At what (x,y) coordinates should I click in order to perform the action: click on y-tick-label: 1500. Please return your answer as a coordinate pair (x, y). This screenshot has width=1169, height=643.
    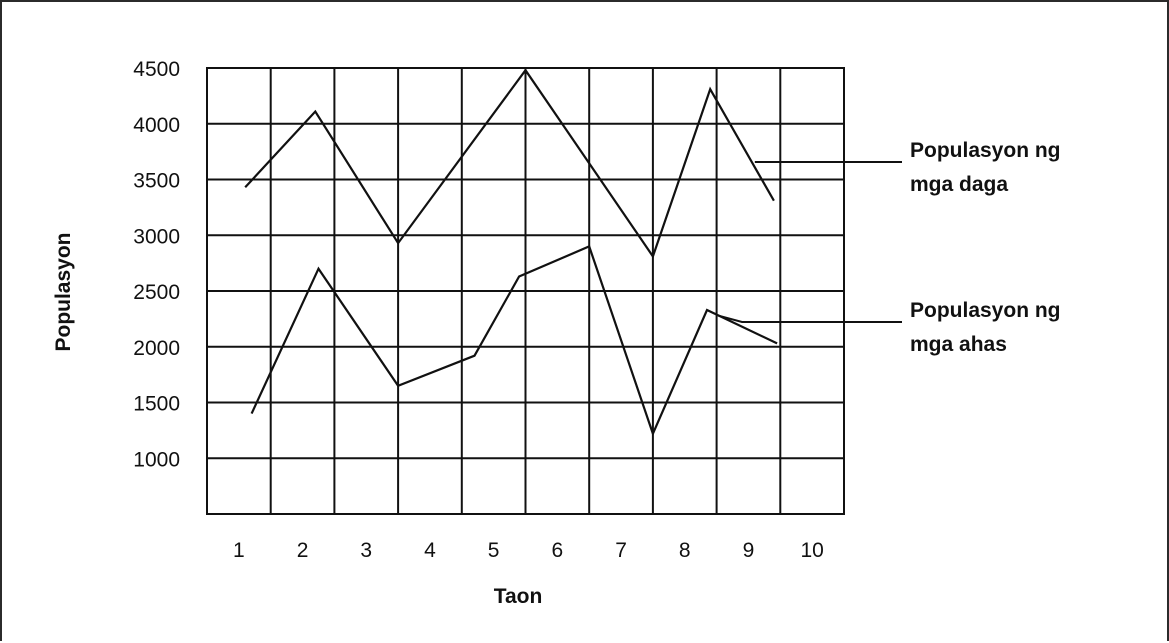
    Looking at the image, I should click on (156, 404).